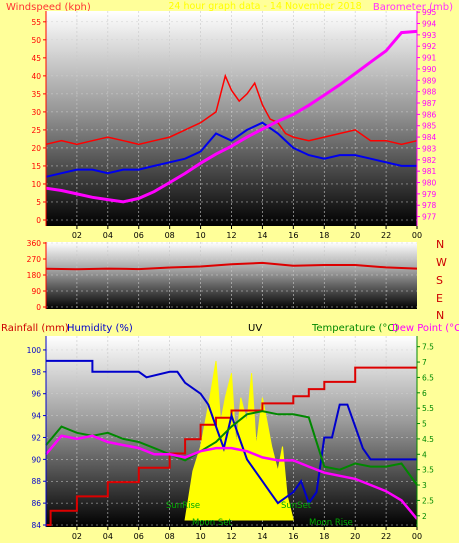 This screenshot has height=543, width=459. What do you see at coordinates (35, 328) in the screenshot?
I see `rainfall-label: Rainfall (mm)` at bounding box center [35, 328].